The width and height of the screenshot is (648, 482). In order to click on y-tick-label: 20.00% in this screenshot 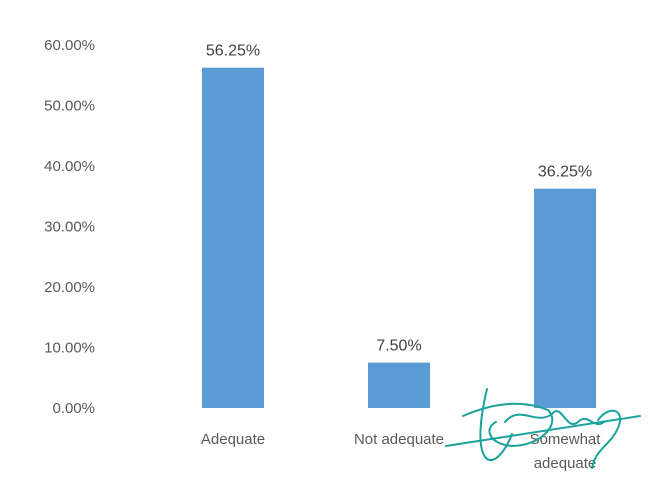, I will do `click(69, 287)`.